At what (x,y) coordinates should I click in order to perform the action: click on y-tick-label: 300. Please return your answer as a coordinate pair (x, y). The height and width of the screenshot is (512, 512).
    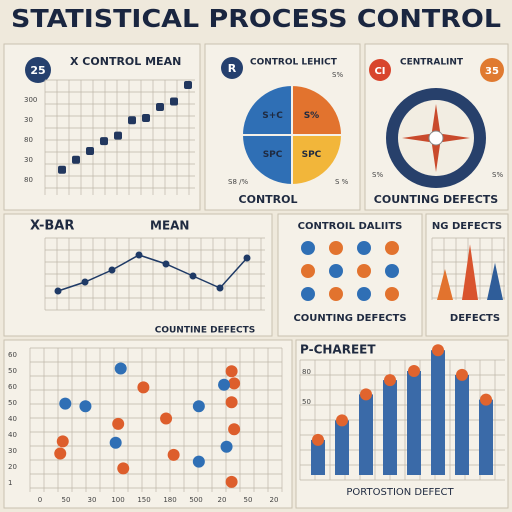
    Looking at the image, I should click on (30, 100).